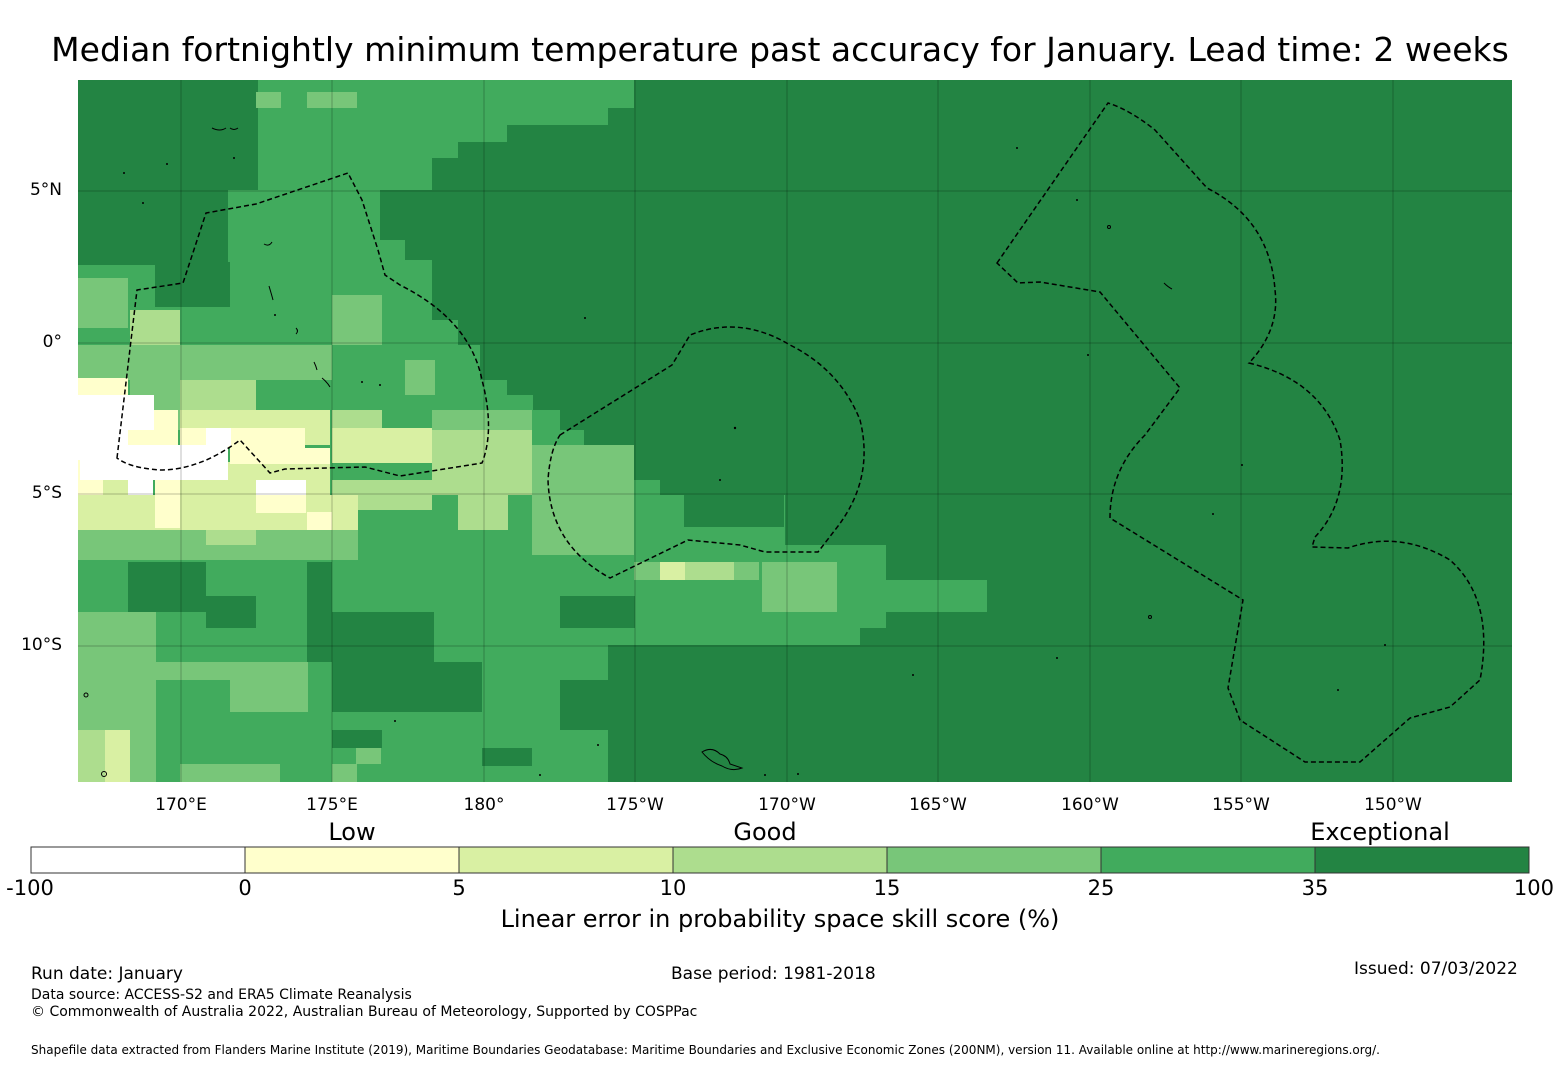  I want to click on legend-category-exceptional: Exceptional, so click(1380, 832).